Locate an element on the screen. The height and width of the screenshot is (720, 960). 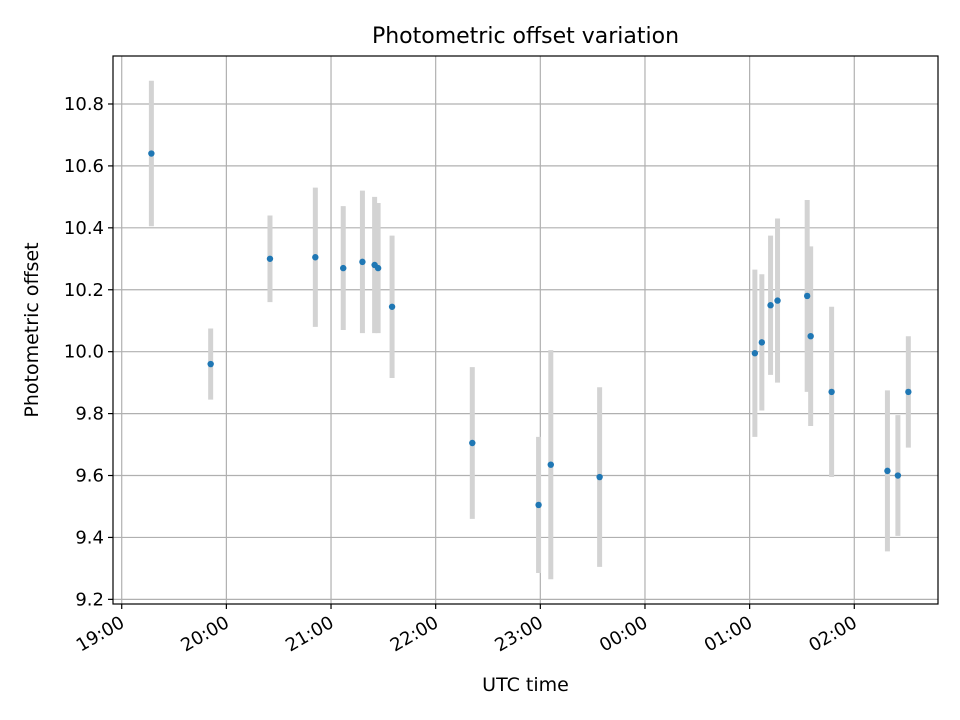
y-tick-label: 10.6 is located at coordinates (84, 166).